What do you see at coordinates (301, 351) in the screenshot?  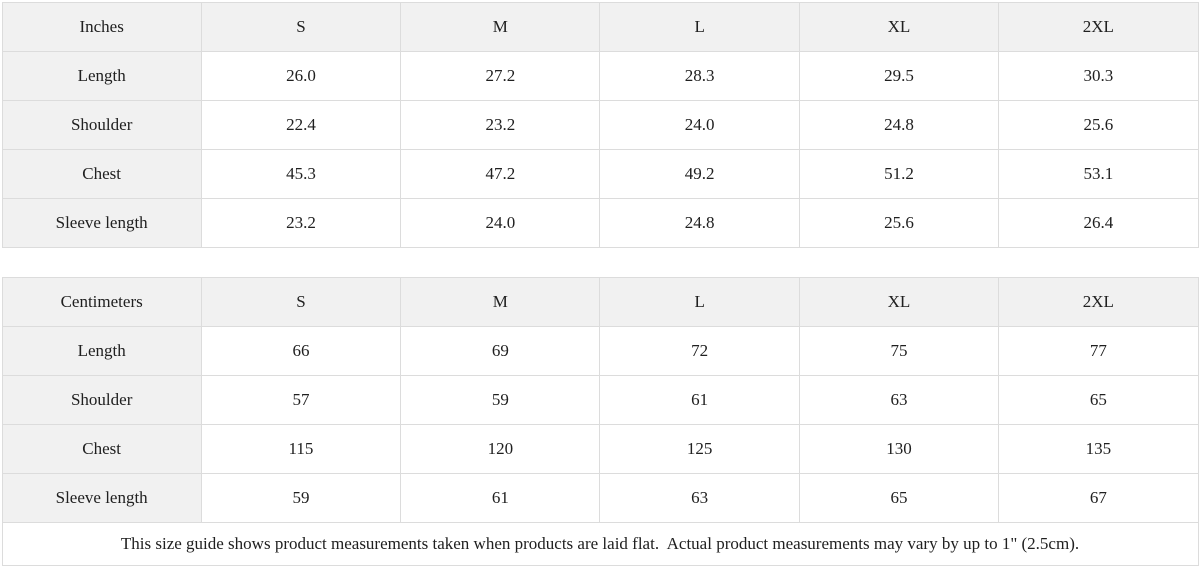 I see `measurement-value: 66` at bounding box center [301, 351].